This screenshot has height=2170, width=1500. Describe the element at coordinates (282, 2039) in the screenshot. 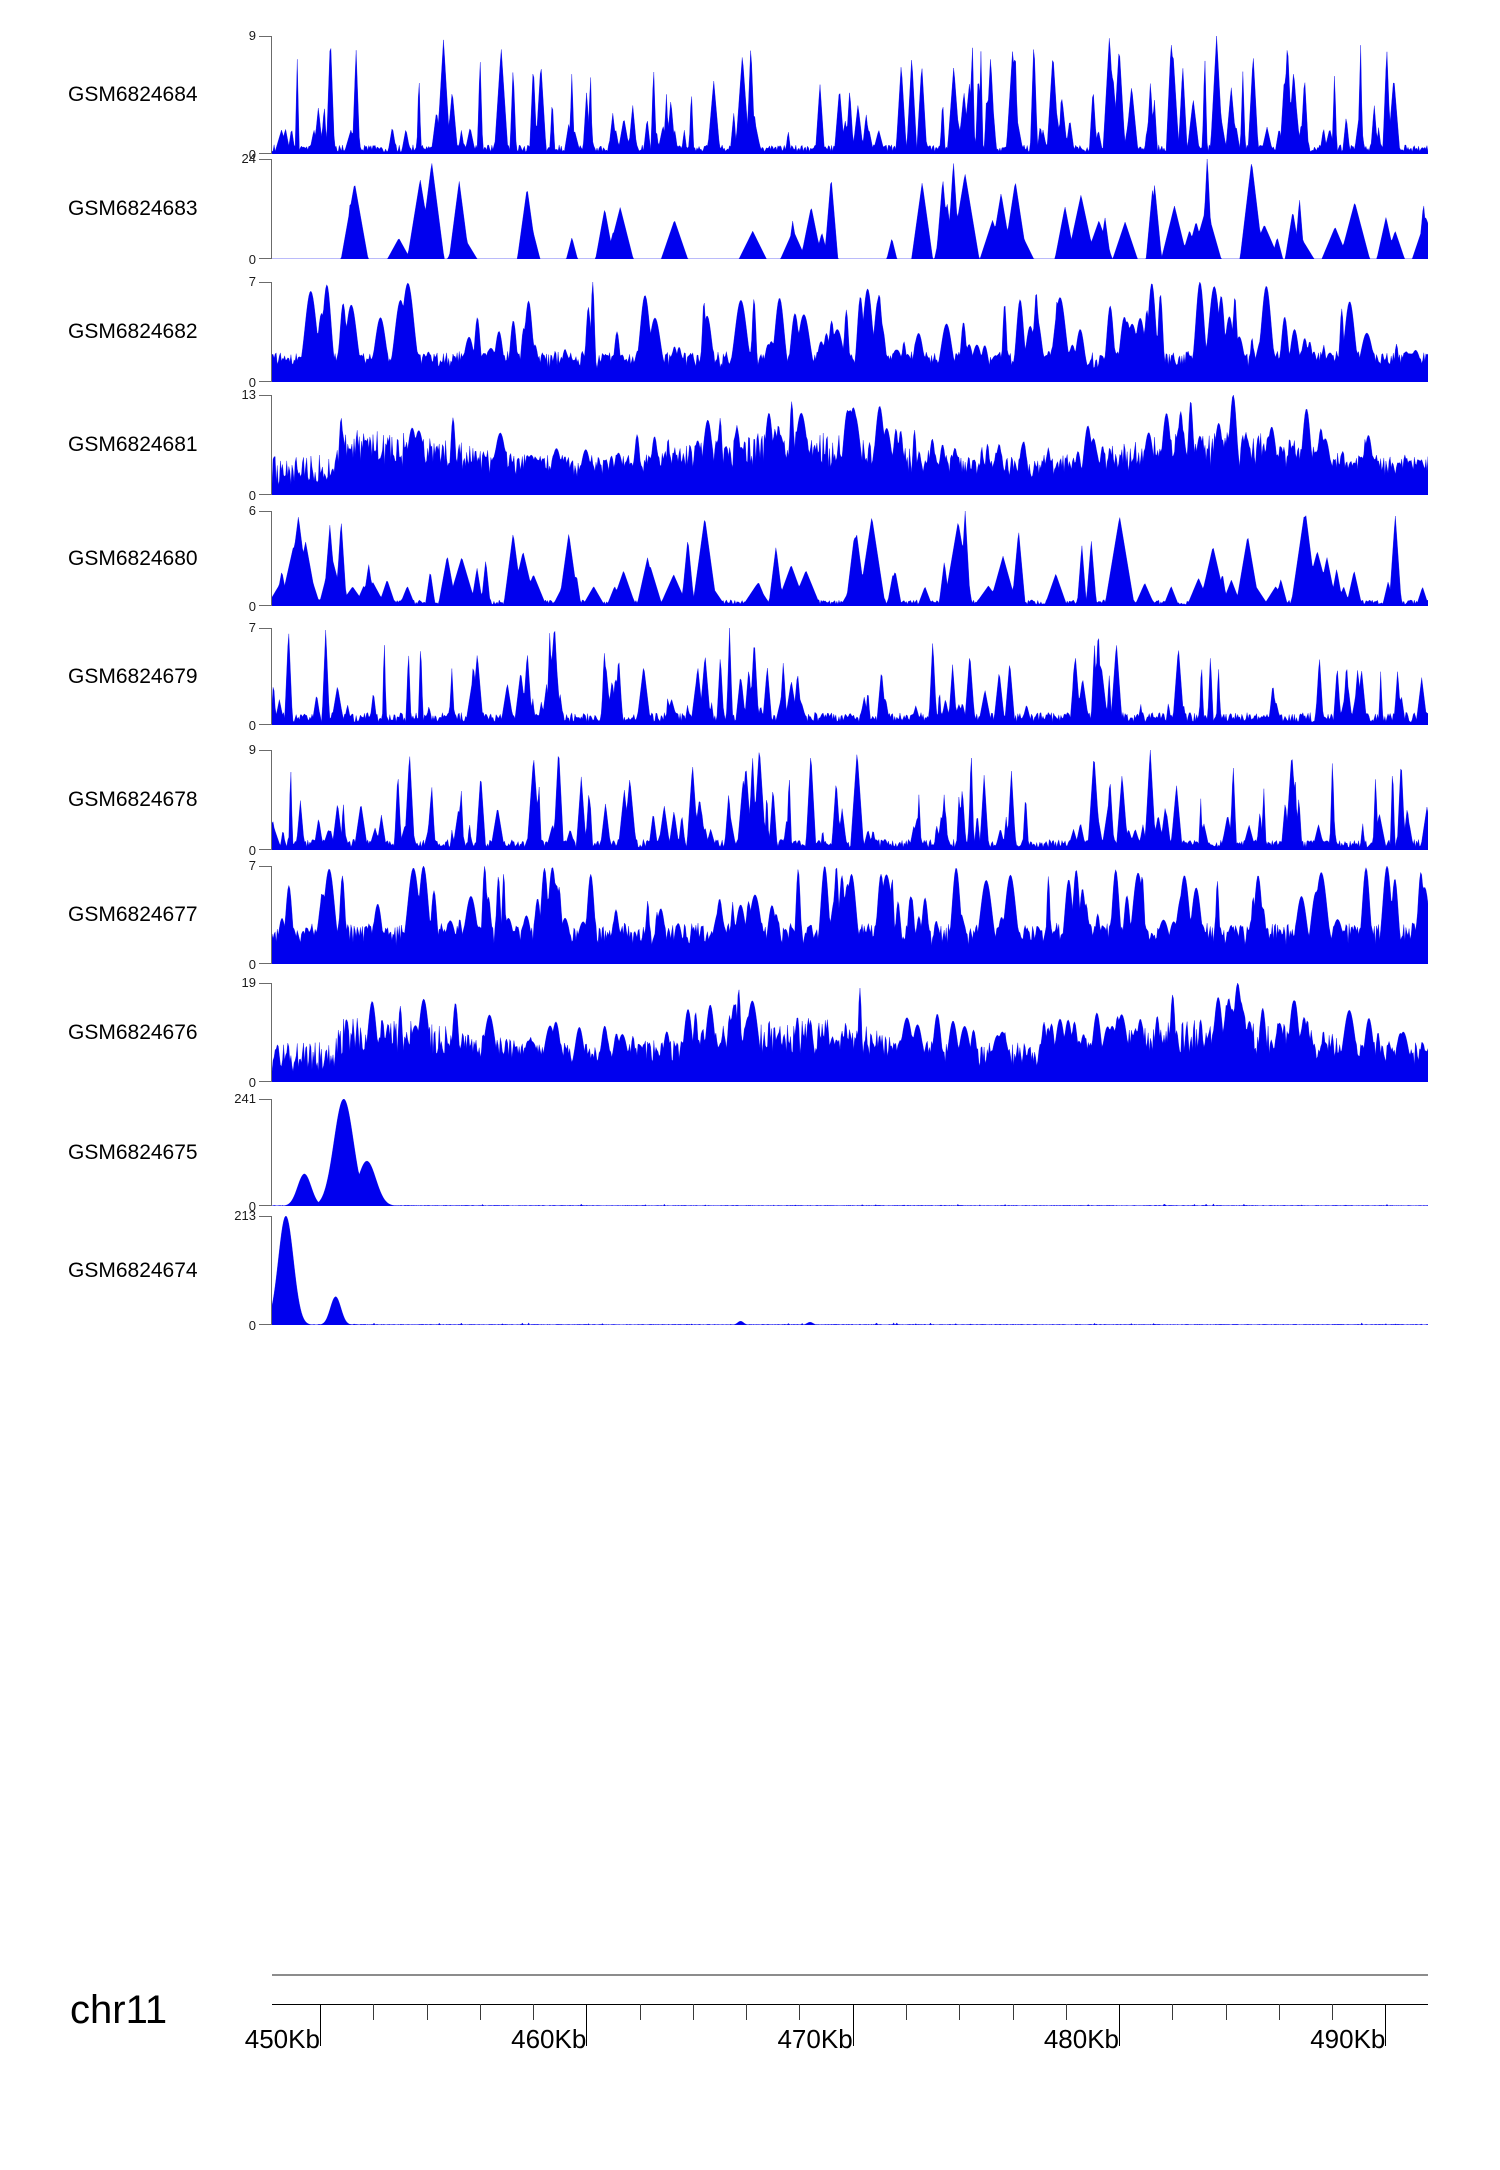

I see `ruler-tick-label: 450Kb` at that location.